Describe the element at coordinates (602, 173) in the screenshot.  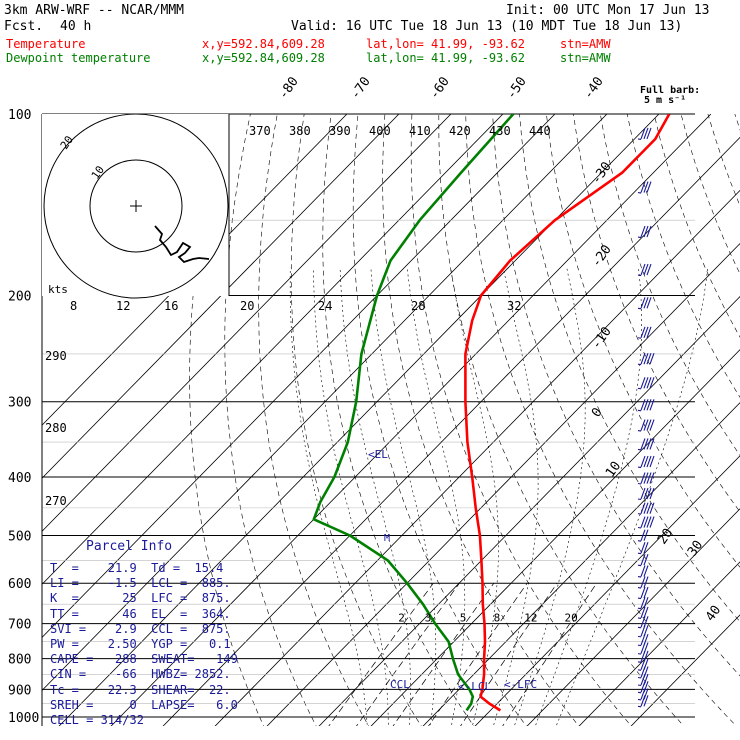
I see `isotherm-label: -30` at that location.